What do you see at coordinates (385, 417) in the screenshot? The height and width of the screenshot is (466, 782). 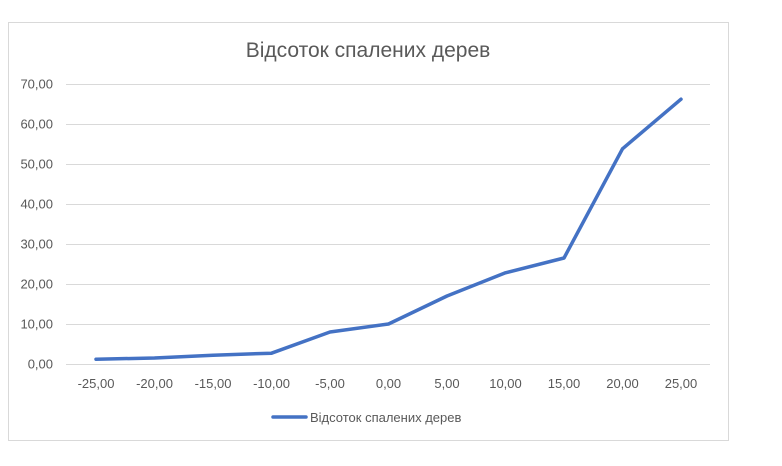 I see `legend-label: Відсоток спалених дерев` at bounding box center [385, 417].